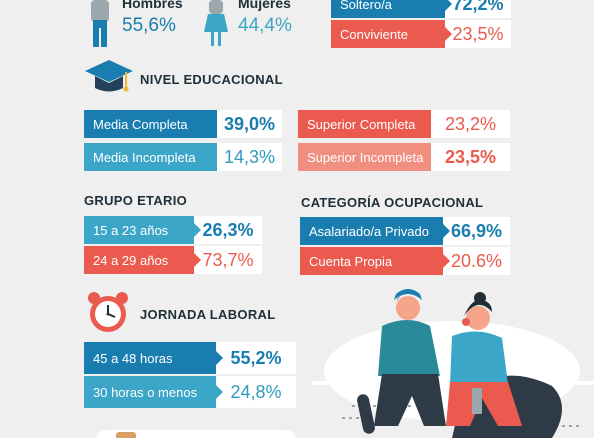  What do you see at coordinates (478, 34) in the screenshot?
I see `conviviente-value: 23,5%` at bounding box center [478, 34].